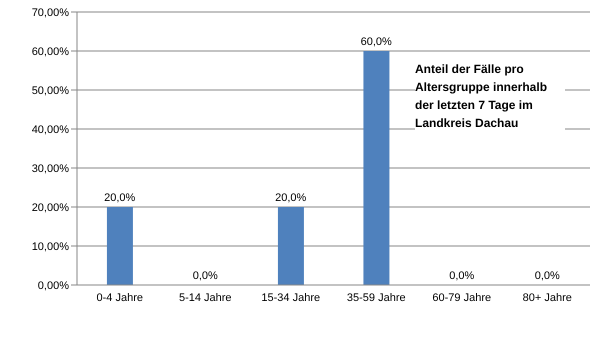  I want to click on y-tick-label: 10,00%, so click(51, 246).